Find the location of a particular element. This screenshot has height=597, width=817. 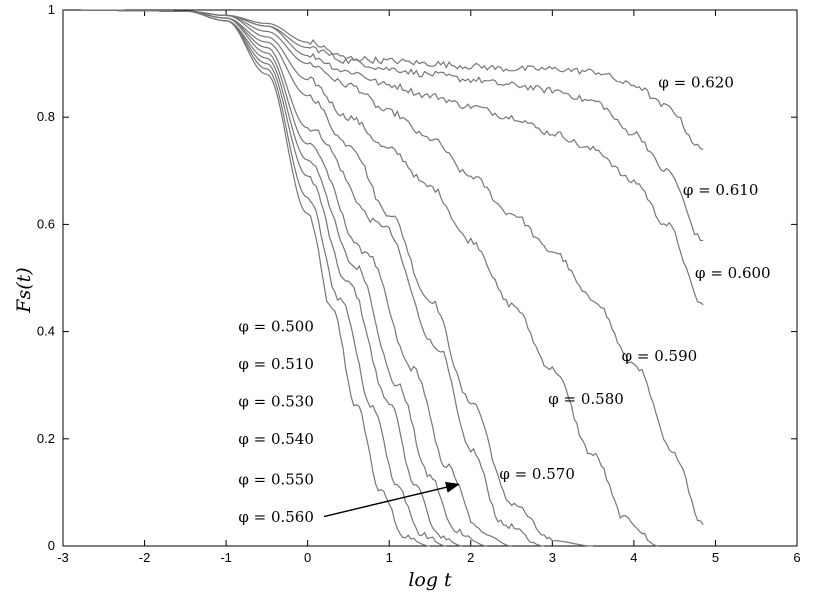

x-tick-label: 0 is located at coordinates (307, 557).